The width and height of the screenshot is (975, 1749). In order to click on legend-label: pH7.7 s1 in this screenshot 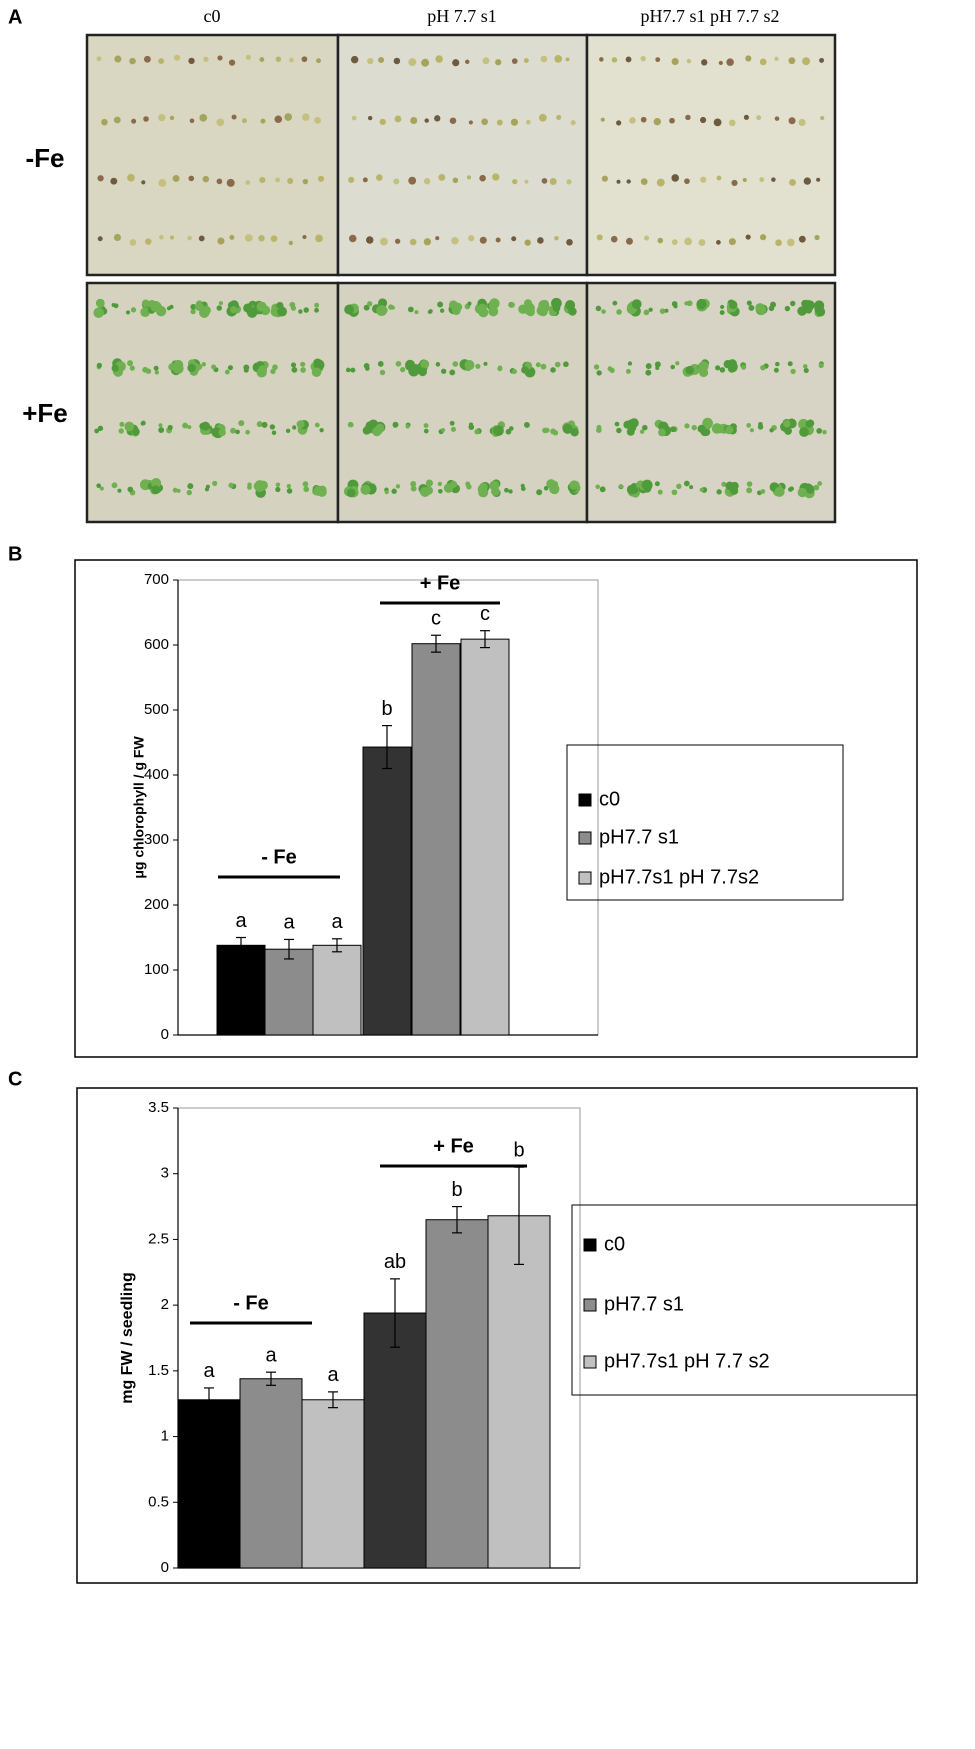, I will do `click(639, 837)`.